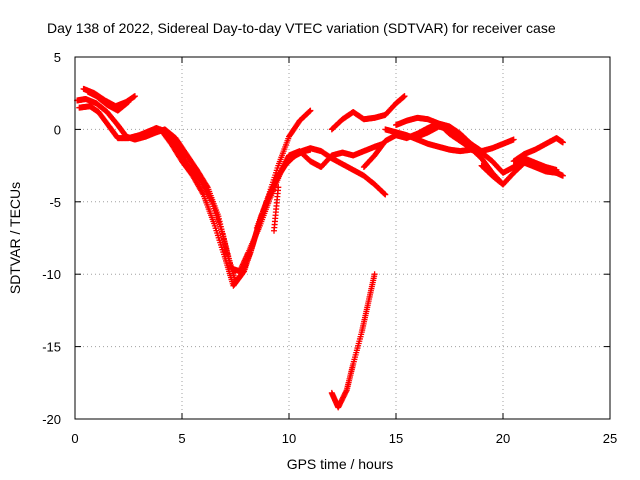 Image resolution: width=640 pixels, height=480 pixels. What do you see at coordinates (522, 173) in the screenshot?
I see `series-track-n` at bounding box center [522, 173].